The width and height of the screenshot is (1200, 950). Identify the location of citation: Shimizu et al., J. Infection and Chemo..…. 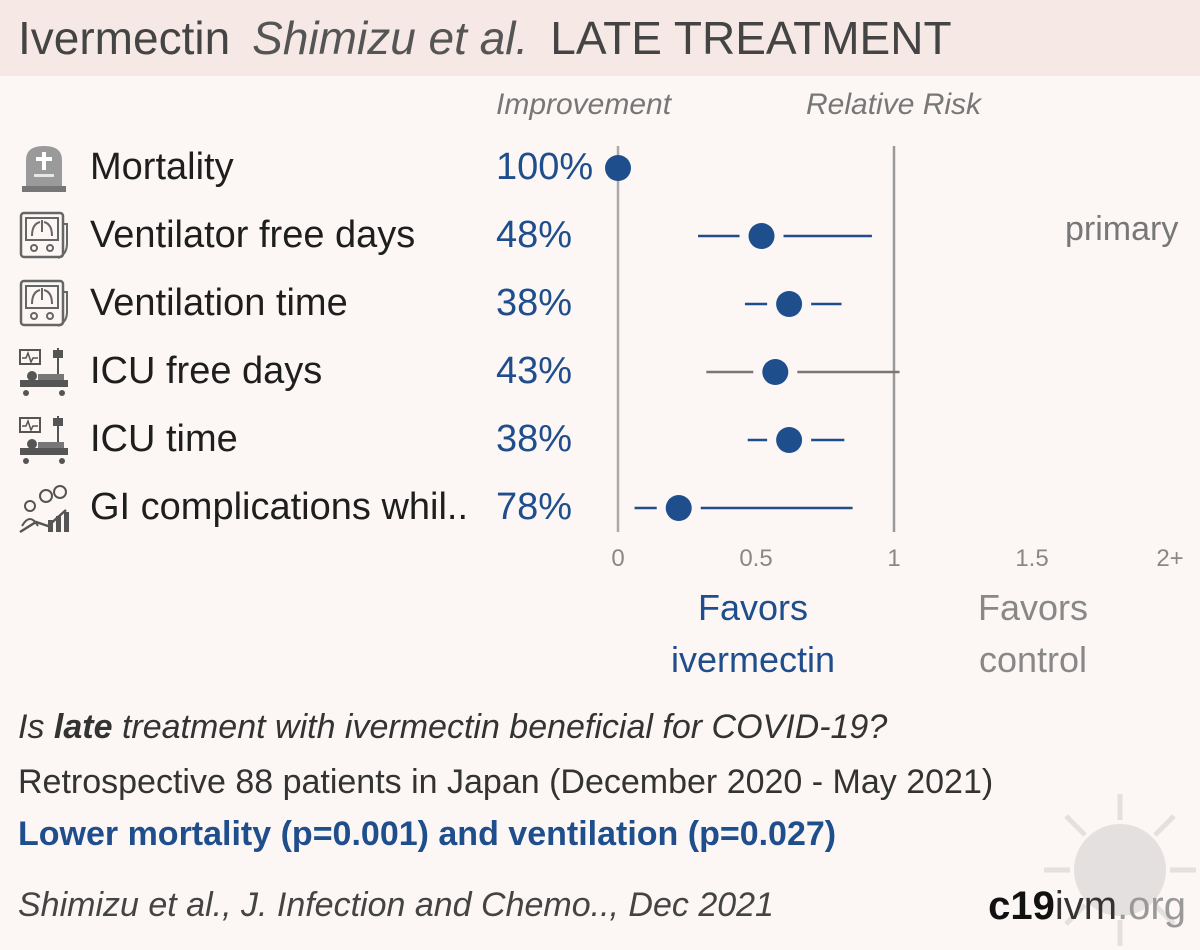
(396, 905).